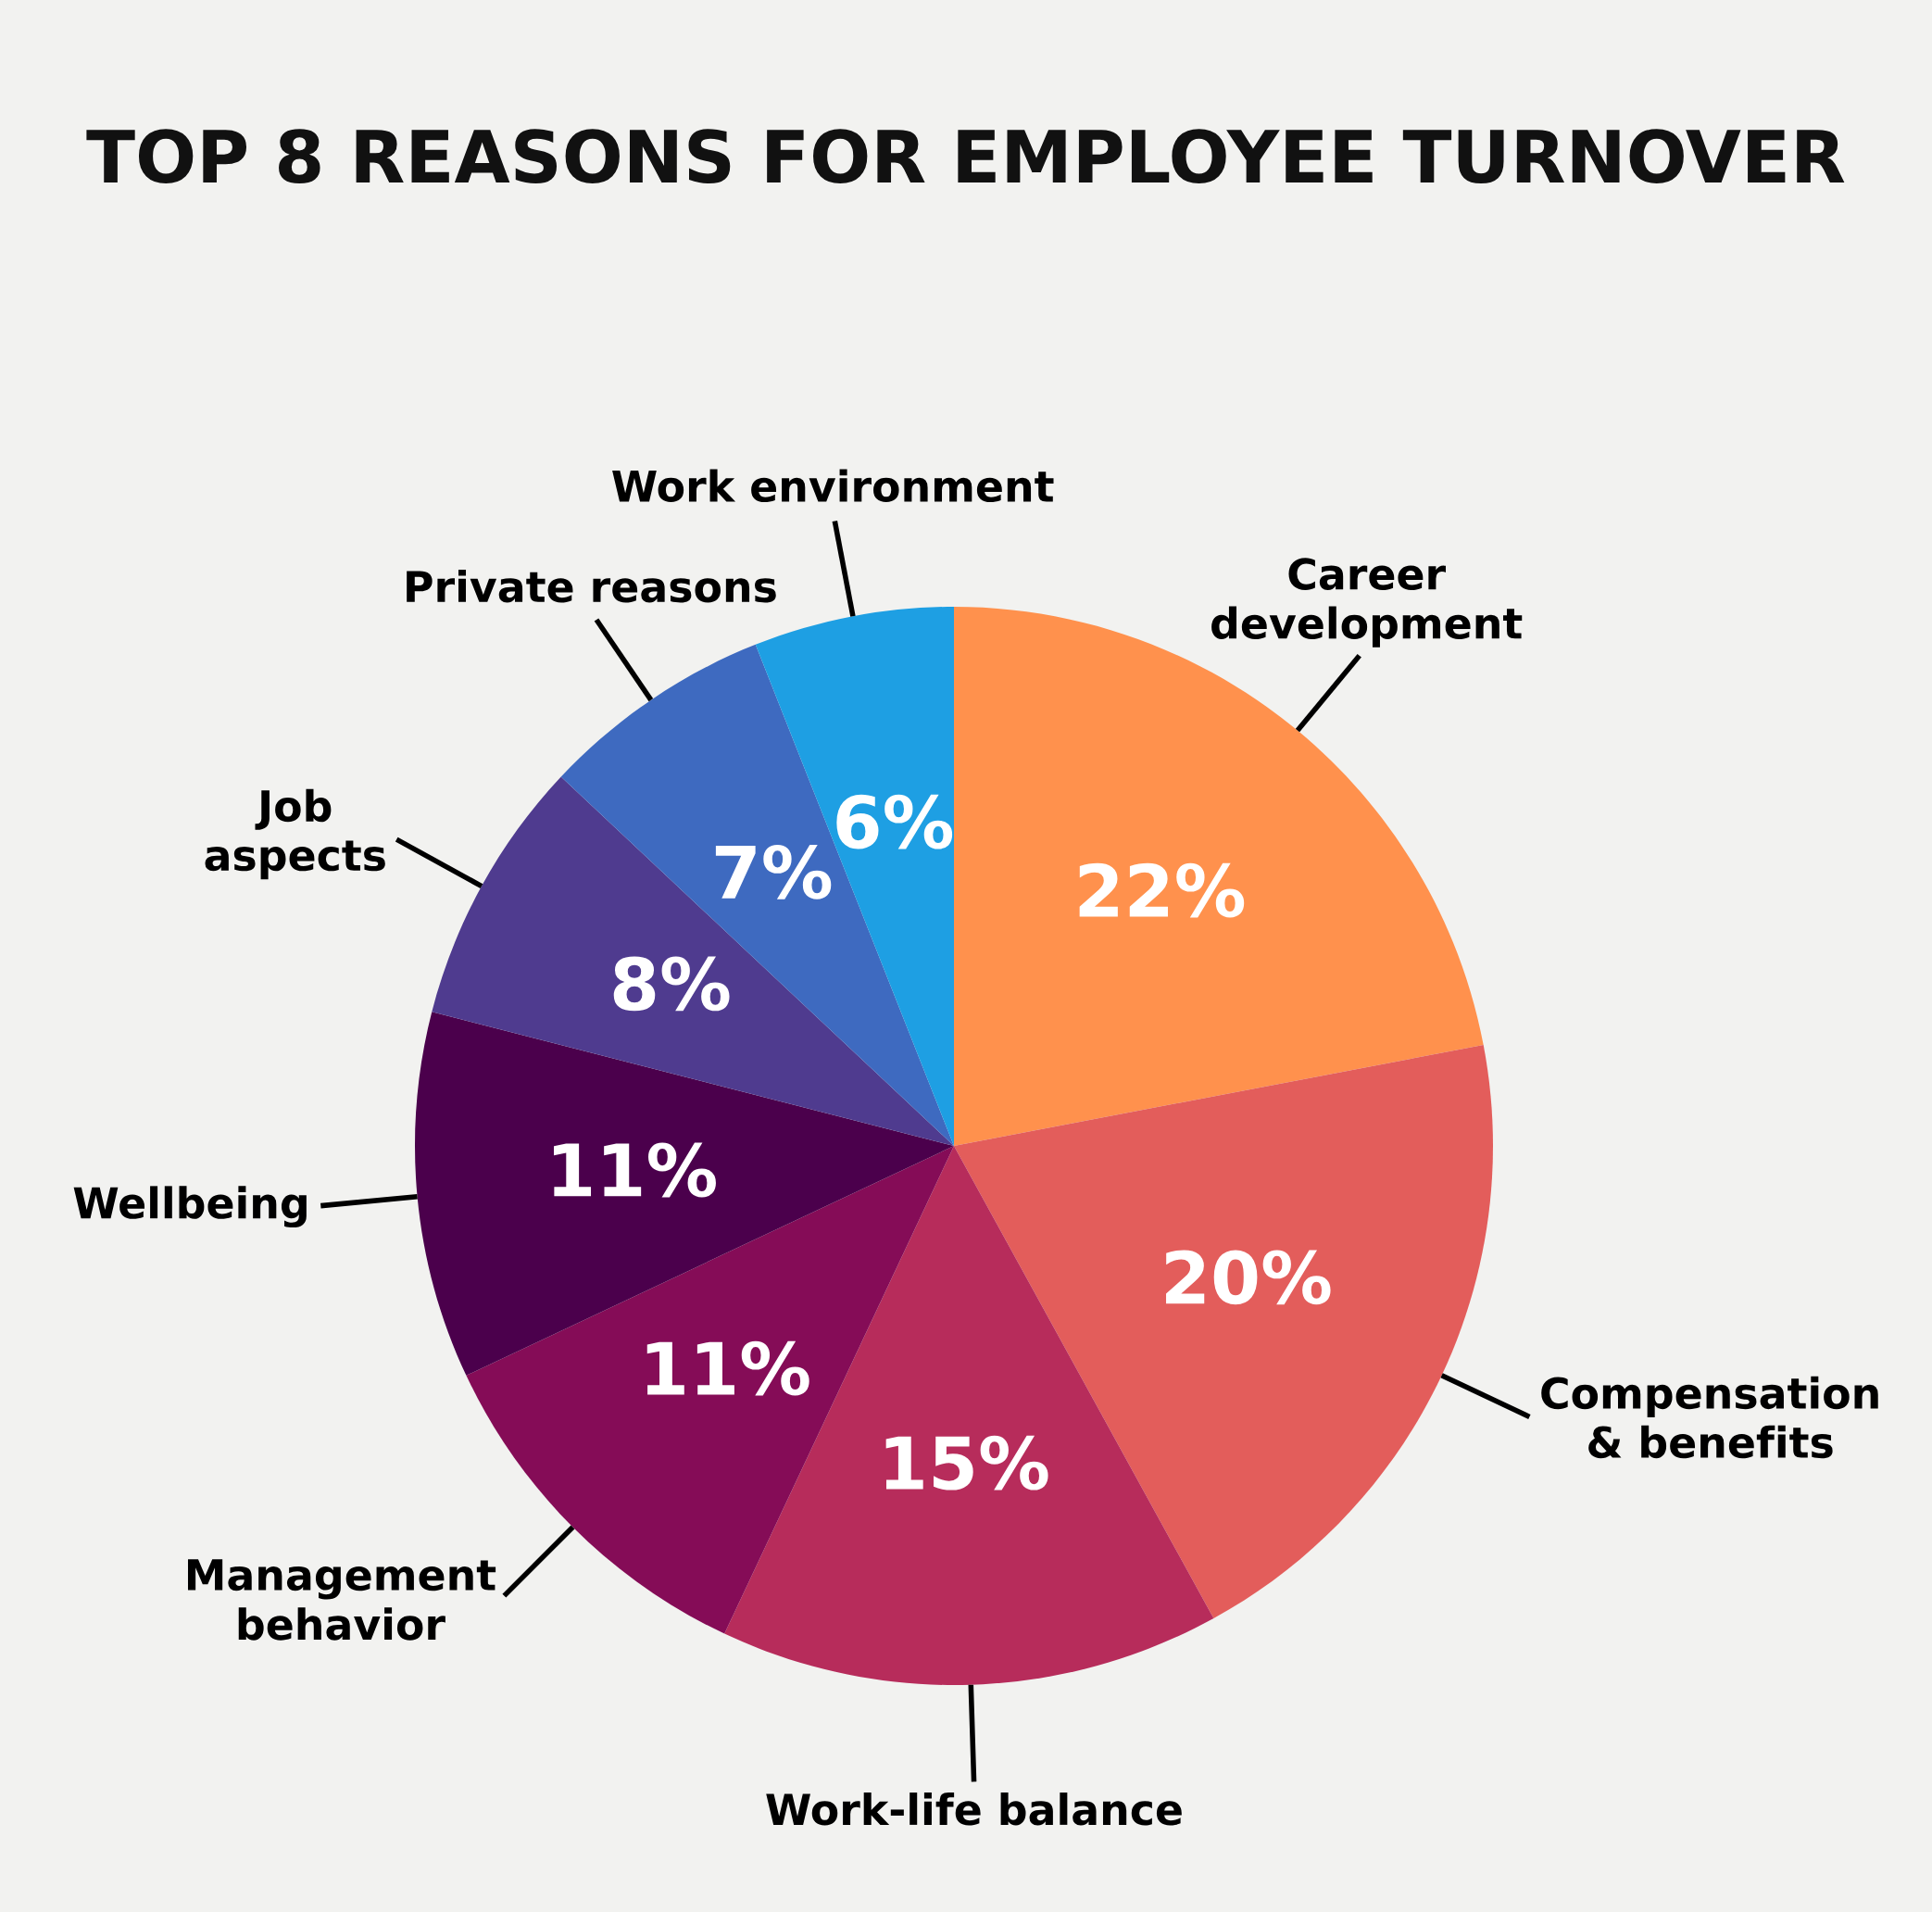 The height and width of the screenshot is (1912, 1932). What do you see at coordinates (773, 871) in the screenshot?
I see `data-label: 7%` at bounding box center [773, 871].